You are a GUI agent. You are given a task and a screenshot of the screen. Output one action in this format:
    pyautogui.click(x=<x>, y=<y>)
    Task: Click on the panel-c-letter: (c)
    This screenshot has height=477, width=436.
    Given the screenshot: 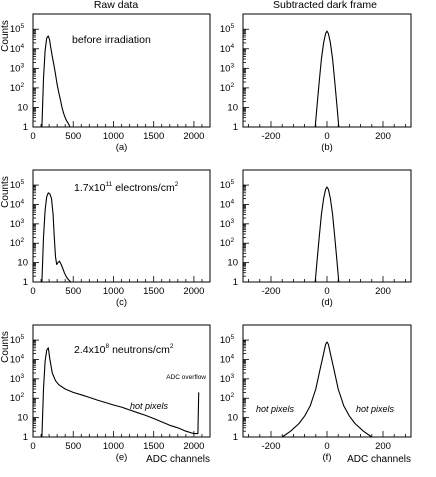 What is the action you would take?
    pyautogui.click(x=121, y=302)
    